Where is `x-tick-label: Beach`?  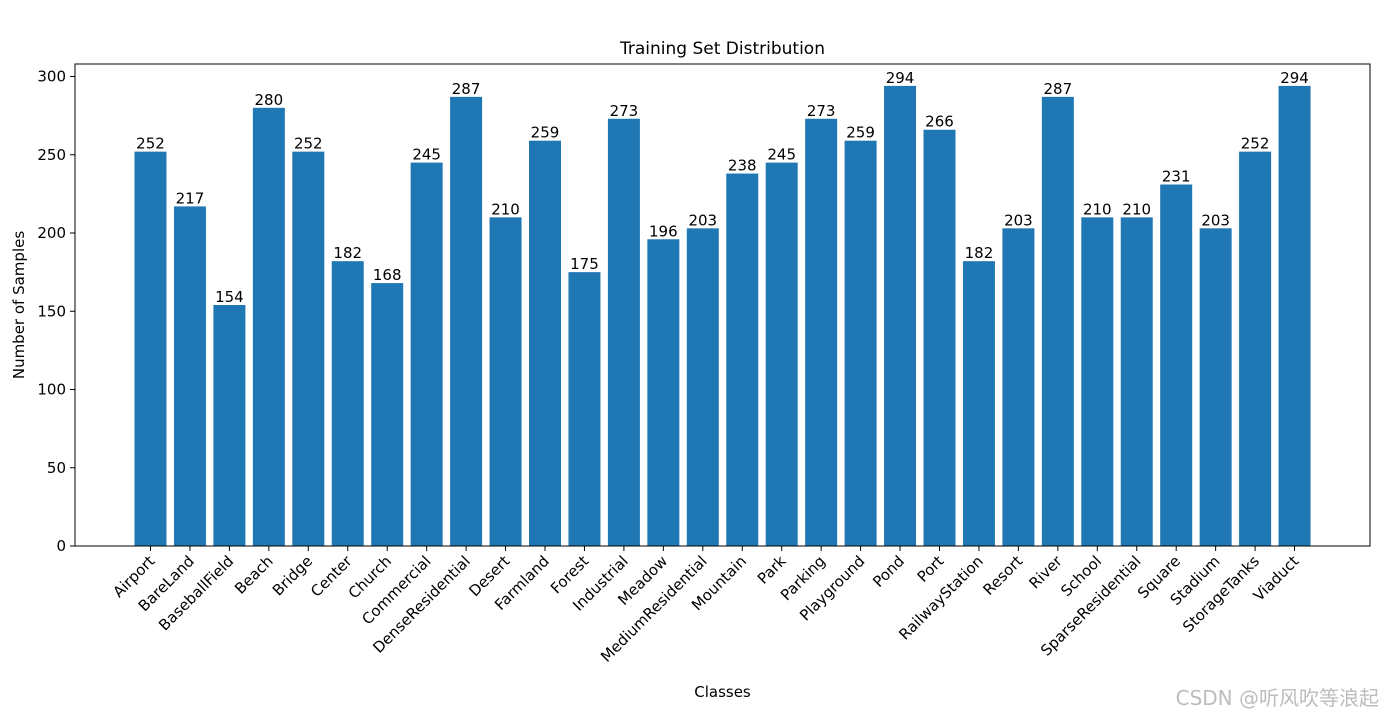
x-tick-label: Beach is located at coordinates (254, 575).